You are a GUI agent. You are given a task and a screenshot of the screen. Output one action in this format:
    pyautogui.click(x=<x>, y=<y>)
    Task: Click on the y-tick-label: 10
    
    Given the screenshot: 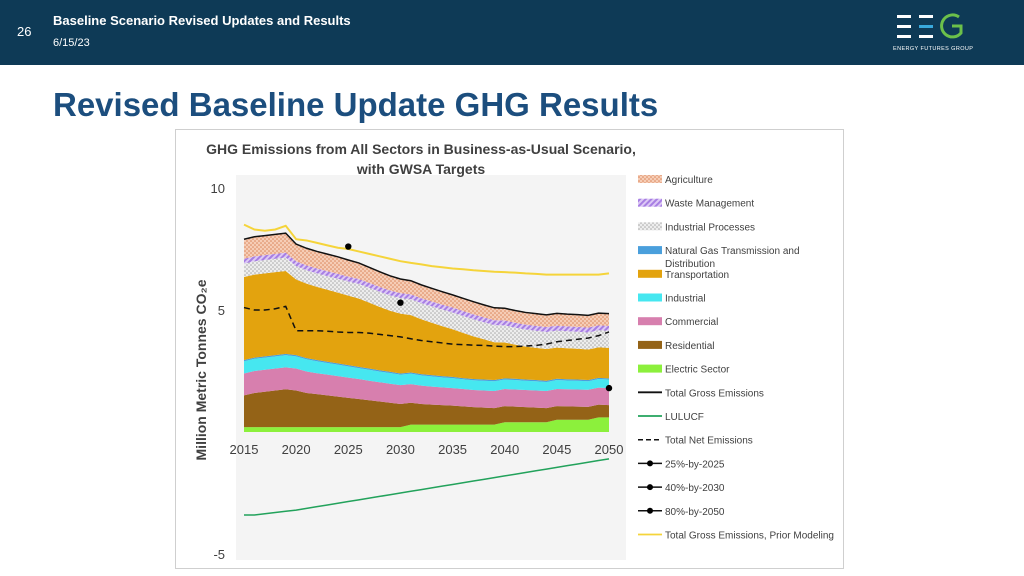 What is the action you would take?
    pyautogui.click(x=218, y=188)
    